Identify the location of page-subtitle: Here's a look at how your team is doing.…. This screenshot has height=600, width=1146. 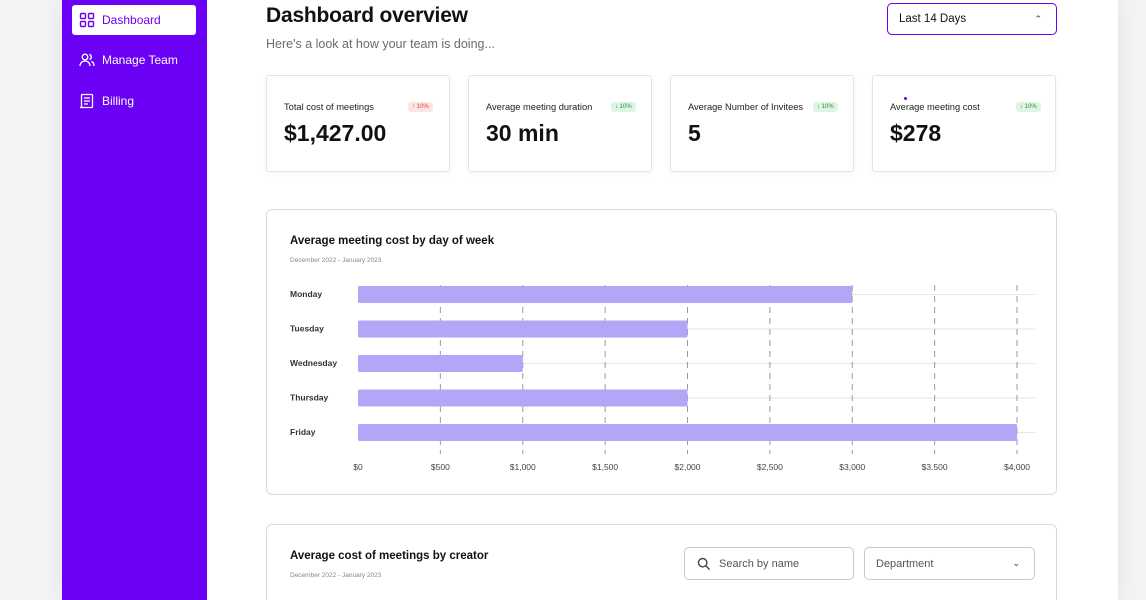
(380, 44).